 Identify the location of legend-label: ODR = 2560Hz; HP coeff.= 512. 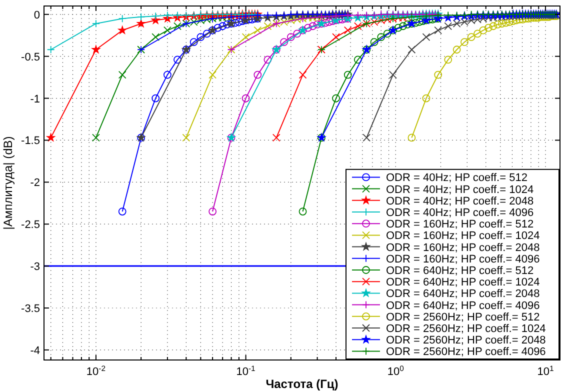
(463, 317).